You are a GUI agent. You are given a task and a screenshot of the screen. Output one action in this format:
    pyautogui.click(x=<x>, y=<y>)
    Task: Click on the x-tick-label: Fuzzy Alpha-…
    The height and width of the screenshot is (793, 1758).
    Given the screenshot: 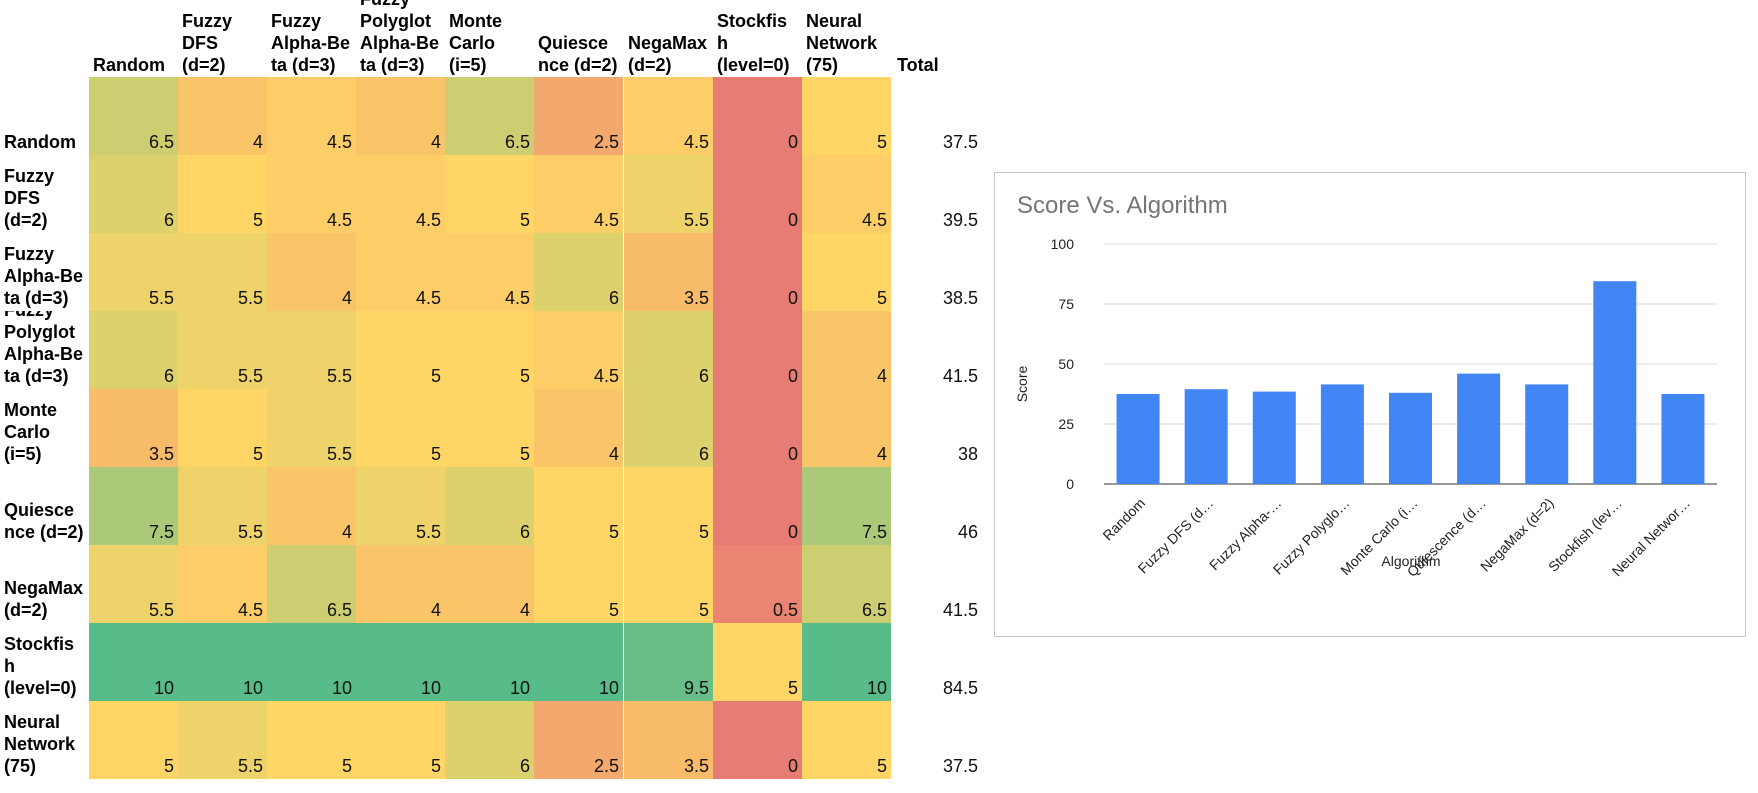 What is the action you would take?
    pyautogui.click(x=1245, y=534)
    